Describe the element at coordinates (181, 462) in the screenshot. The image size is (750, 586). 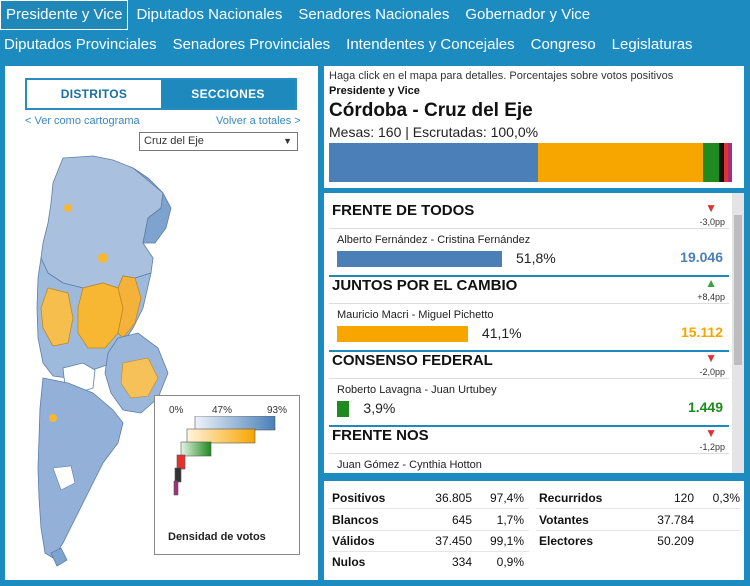
I see `legend-bar-red` at that location.